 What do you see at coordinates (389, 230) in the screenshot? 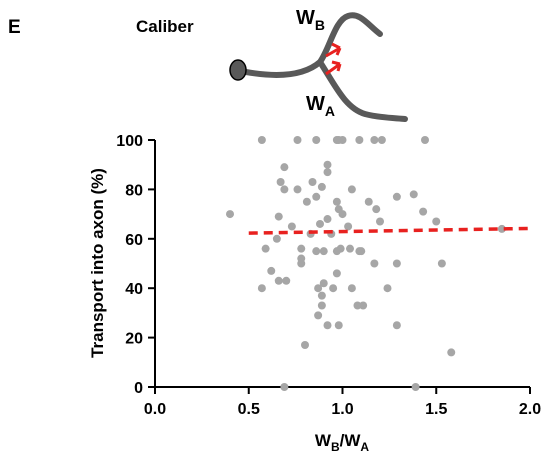
I see `trend-line` at bounding box center [389, 230].